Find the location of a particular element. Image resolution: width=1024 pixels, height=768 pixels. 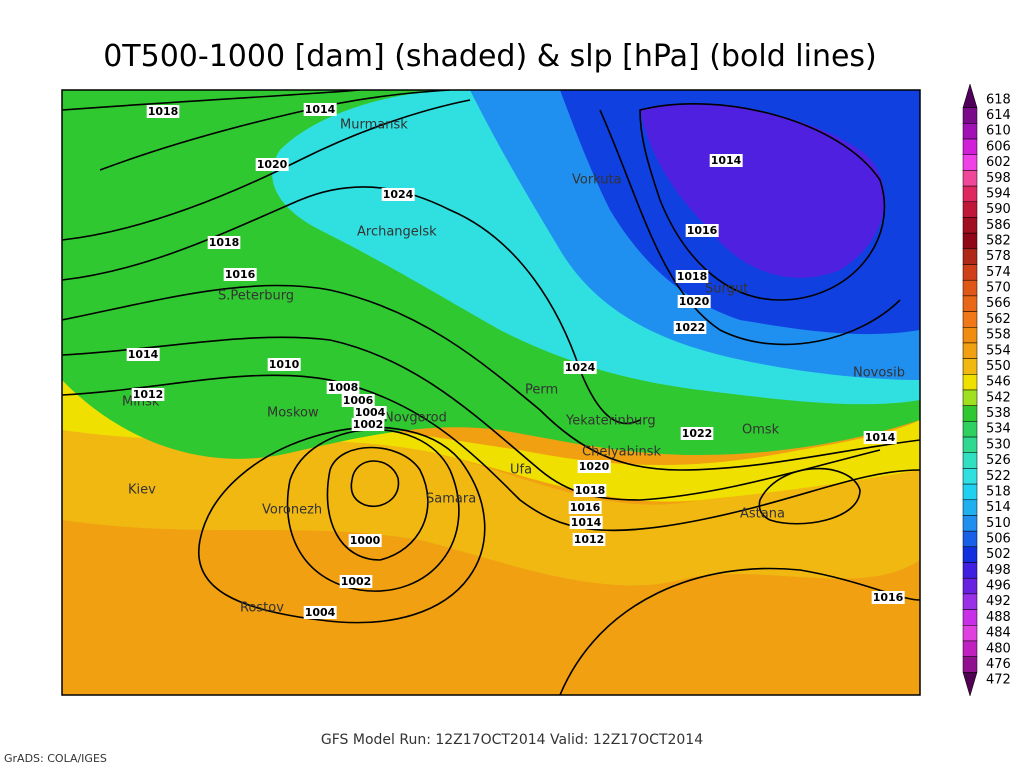

city-label: Samara is located at coordinates (451, 499).